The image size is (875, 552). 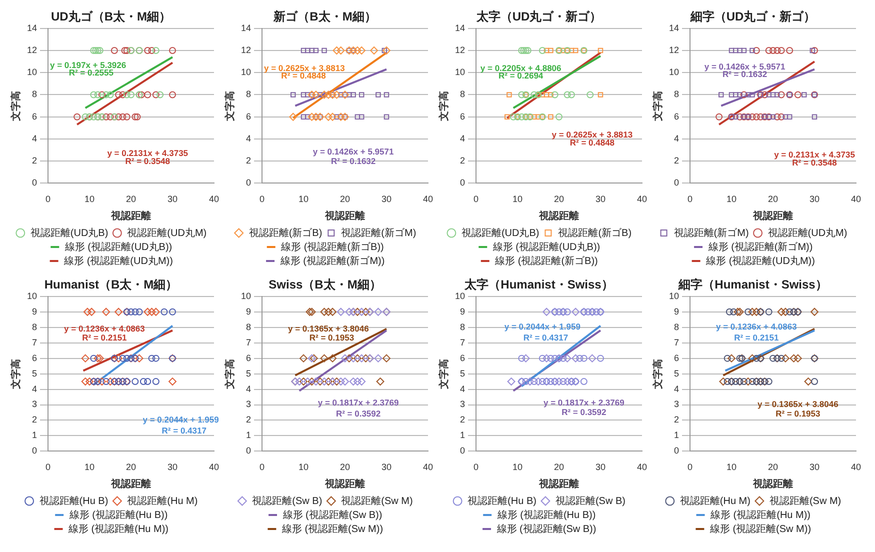 I want to click on annotation: y = 0.1236x + 4.0863, so click(x=757, y=327).